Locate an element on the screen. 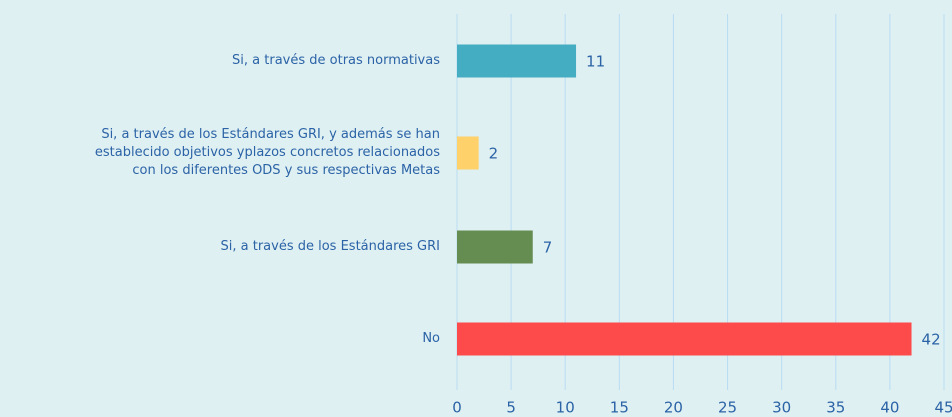  y-tick-label: Si, a través de los Estándares GRI is located at coordinates (330, 246).